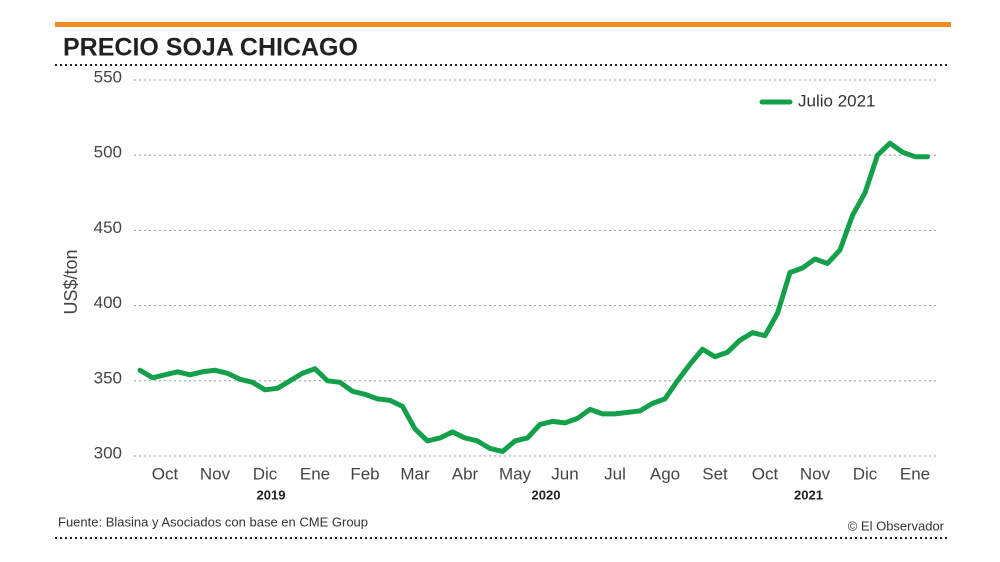 This screenshot has width=1000, height=562. What do you see at coordinates (71, 281) in the screenshot?
I see `y-axis-label: US$/ton` at bounding box center [71, 281].